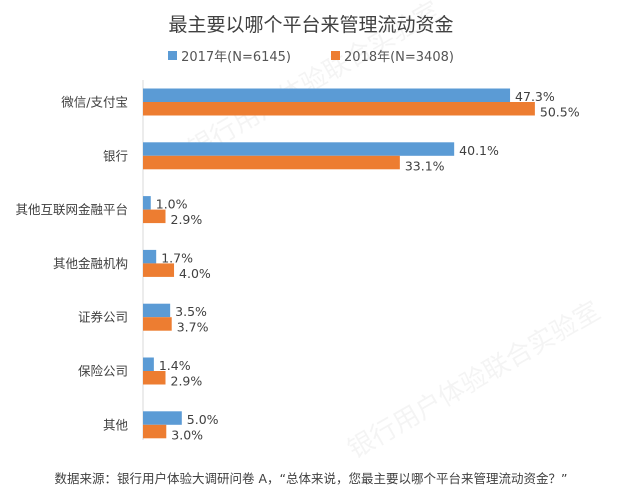 The image size is (622, 498). Describe the element at coordinates (103, 317) in the screenshot. I see `category-label: 证券公司` at that location.